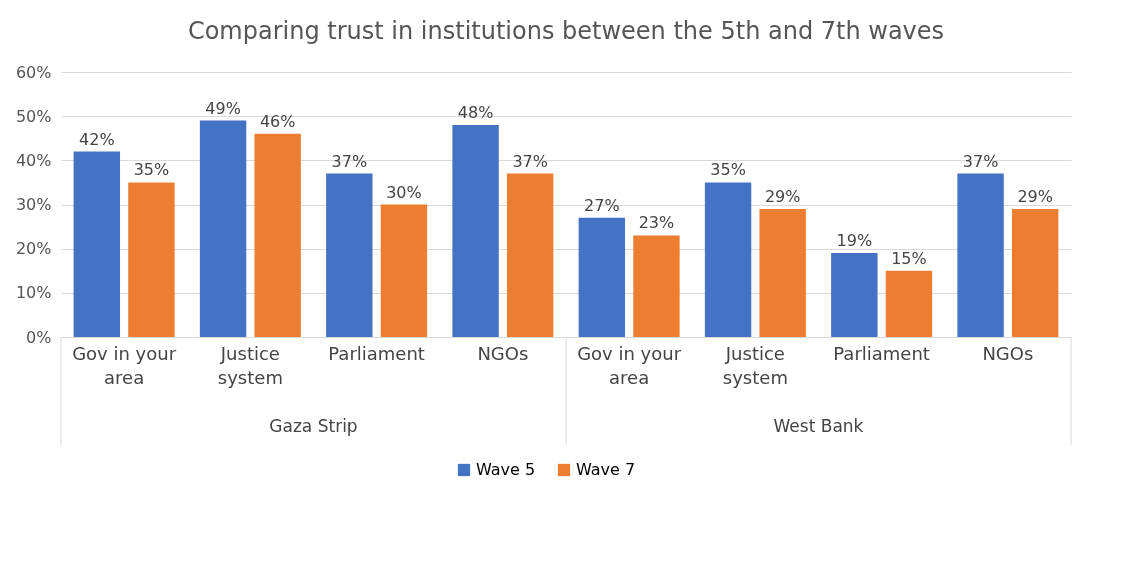 The height and width of the screenshot is (581, 1140). Describe the element at coordinates (33, 249) in the screenshot. I see `y-tick-label: 20%` at that location.